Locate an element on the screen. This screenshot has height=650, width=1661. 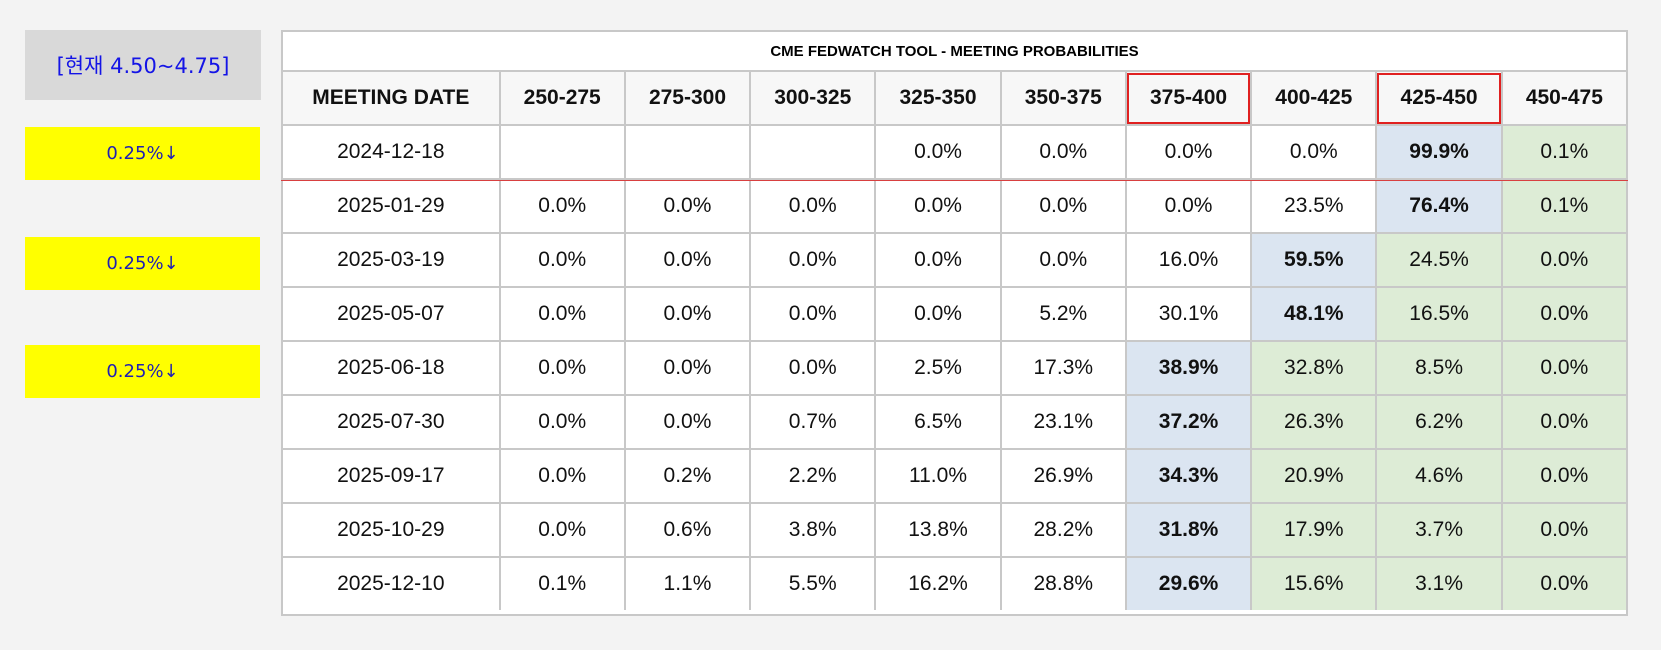
current-rate-text: [현재 4.50~4.75] is located at coordinates (143, 66).